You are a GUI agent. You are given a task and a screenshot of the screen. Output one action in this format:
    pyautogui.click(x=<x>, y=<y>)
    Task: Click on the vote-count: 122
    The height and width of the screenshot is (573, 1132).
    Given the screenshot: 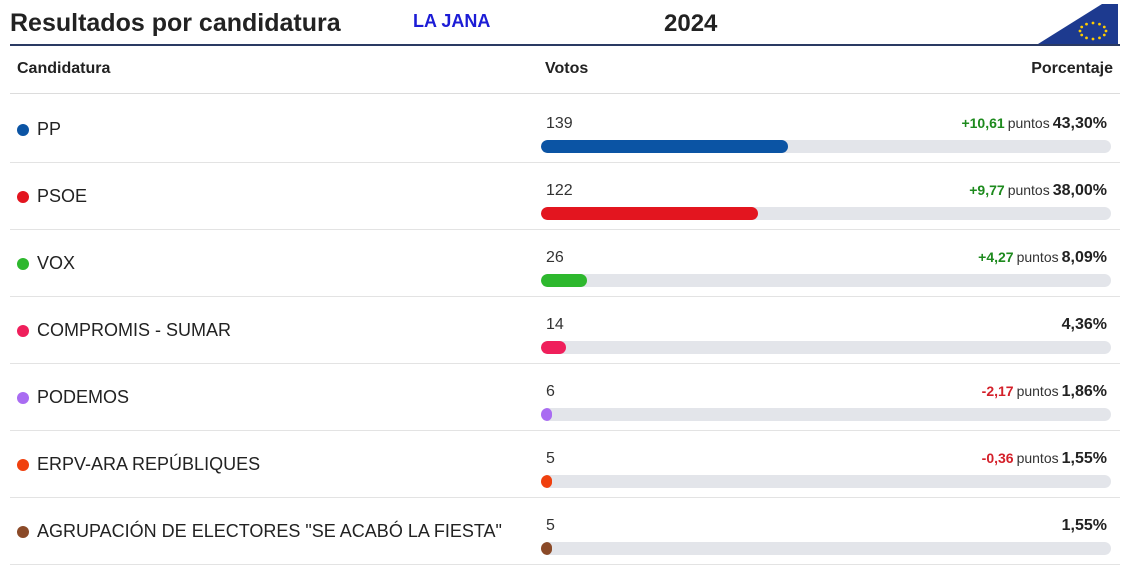 What is the action you would take?
    pyautogui.click(x=559, y=190)
    